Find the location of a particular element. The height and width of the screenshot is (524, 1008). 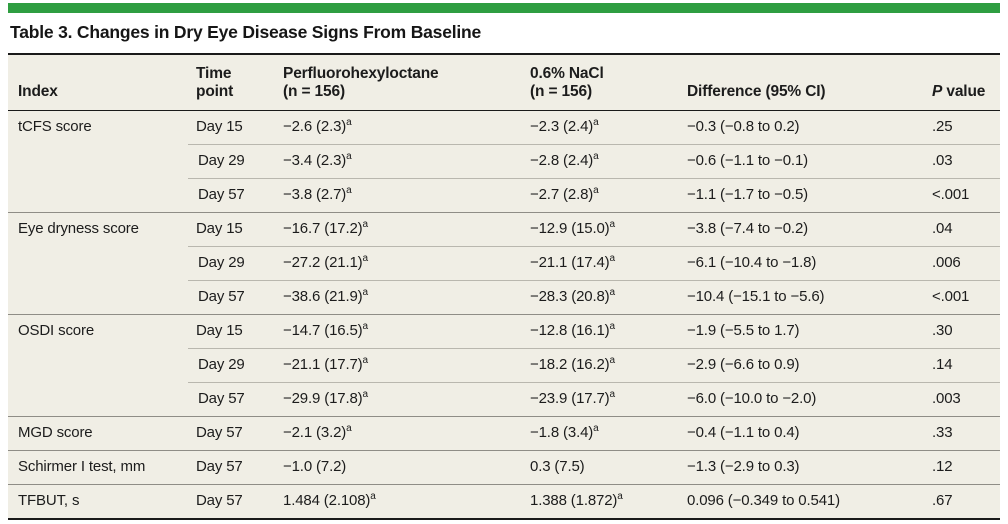

perfluorohexyloctane-cell: −29.9 (17.8)a is located at coordinates (398, 399).